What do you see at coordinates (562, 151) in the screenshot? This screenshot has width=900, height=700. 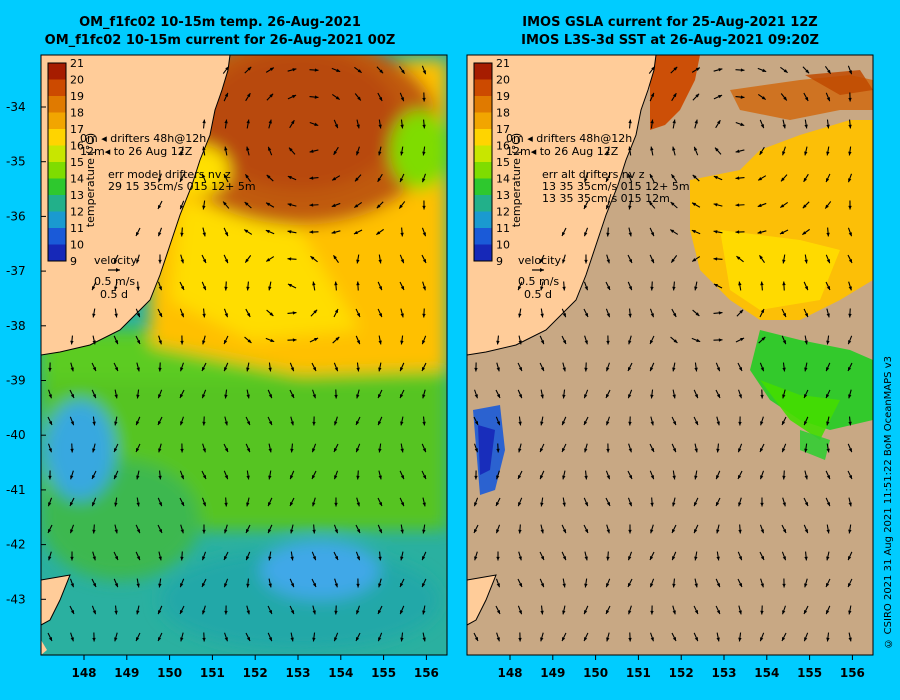 I see `right-legend-drifters-2: 12m◂ to 26 Aug 12Z` at bounding box center [562, 151].